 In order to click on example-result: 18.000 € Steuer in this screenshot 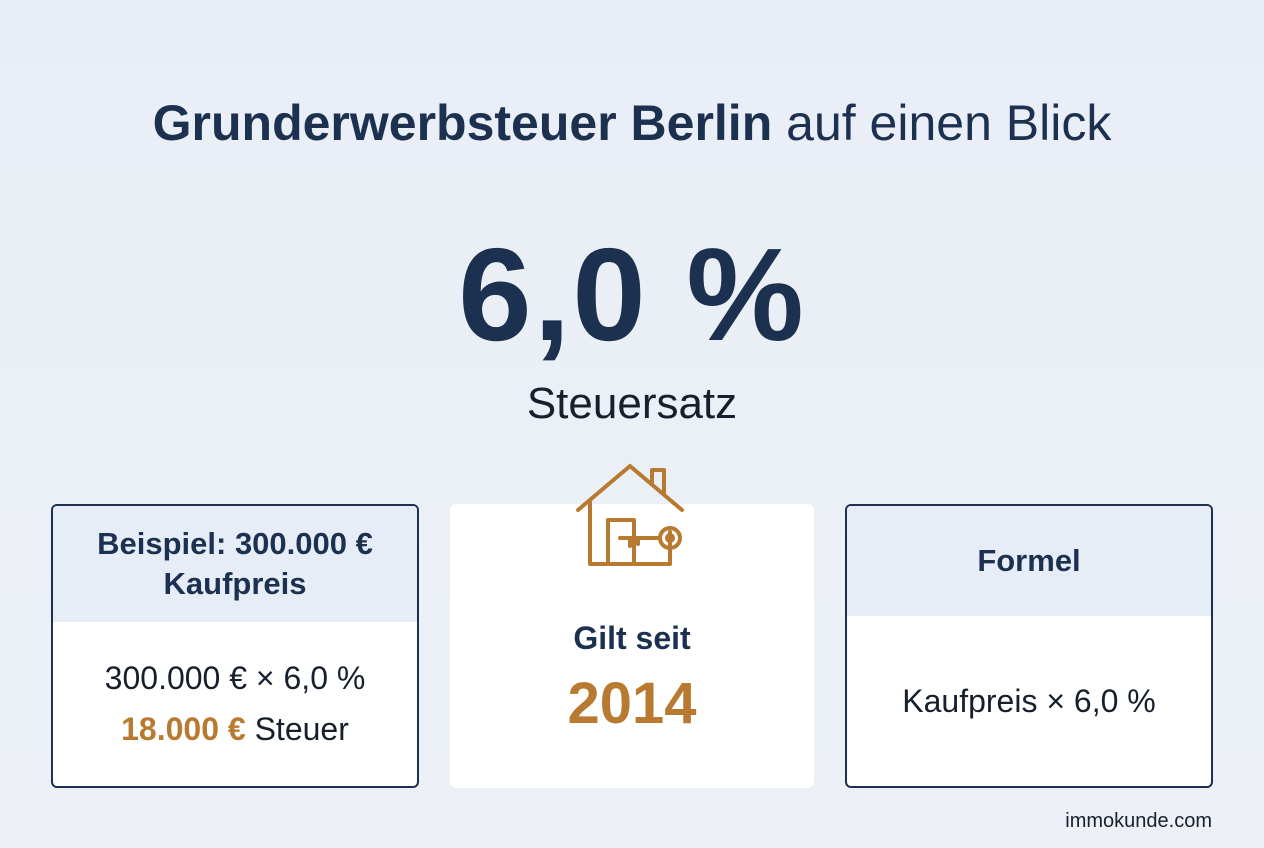, I will do `click(235, 729)`.